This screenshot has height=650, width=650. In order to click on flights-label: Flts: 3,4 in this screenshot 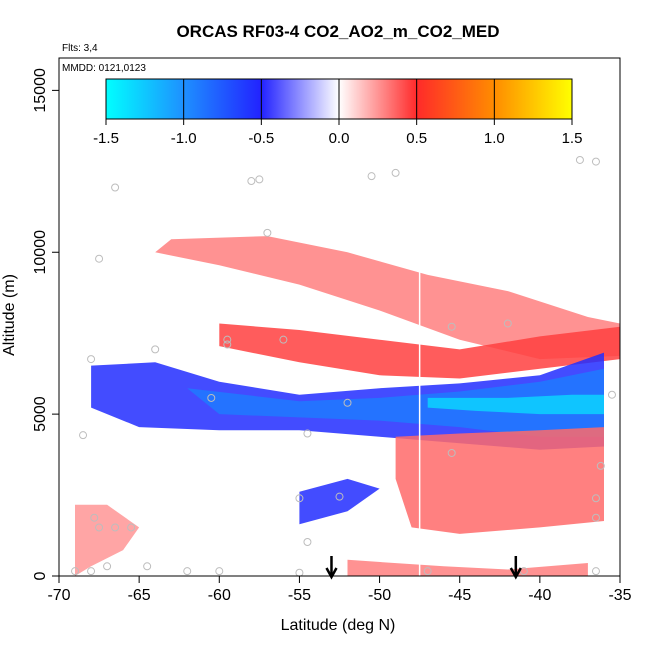, I will do `click(80, 48)`.